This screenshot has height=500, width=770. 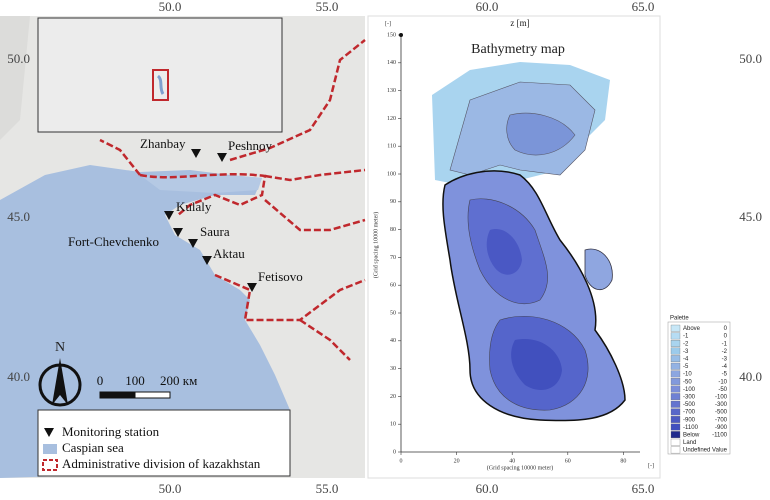 I want to click on palette-label: -10, so click(x=687, y=375).